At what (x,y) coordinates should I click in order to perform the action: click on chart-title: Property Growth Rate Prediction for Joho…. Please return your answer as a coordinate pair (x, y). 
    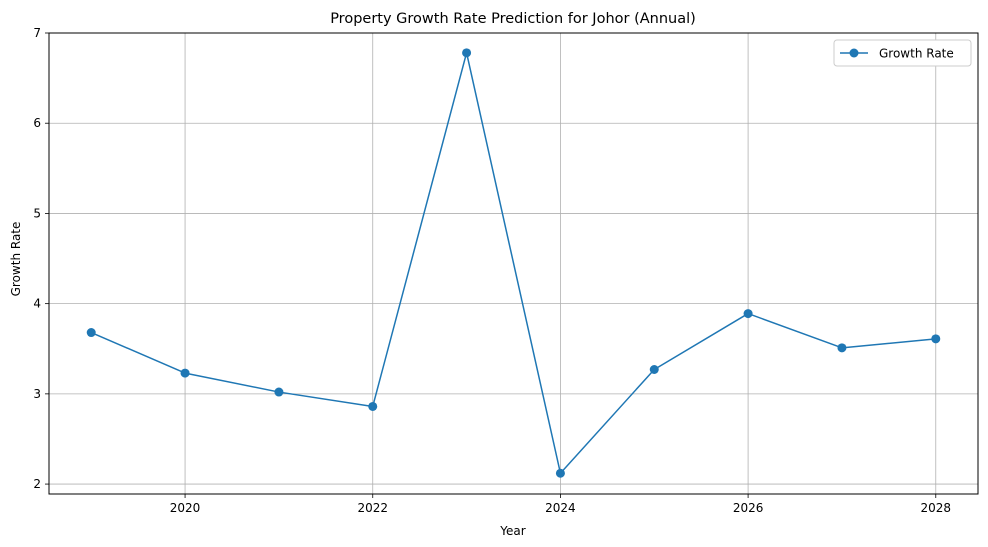
    Looking at the image, I should click on (513, 19).